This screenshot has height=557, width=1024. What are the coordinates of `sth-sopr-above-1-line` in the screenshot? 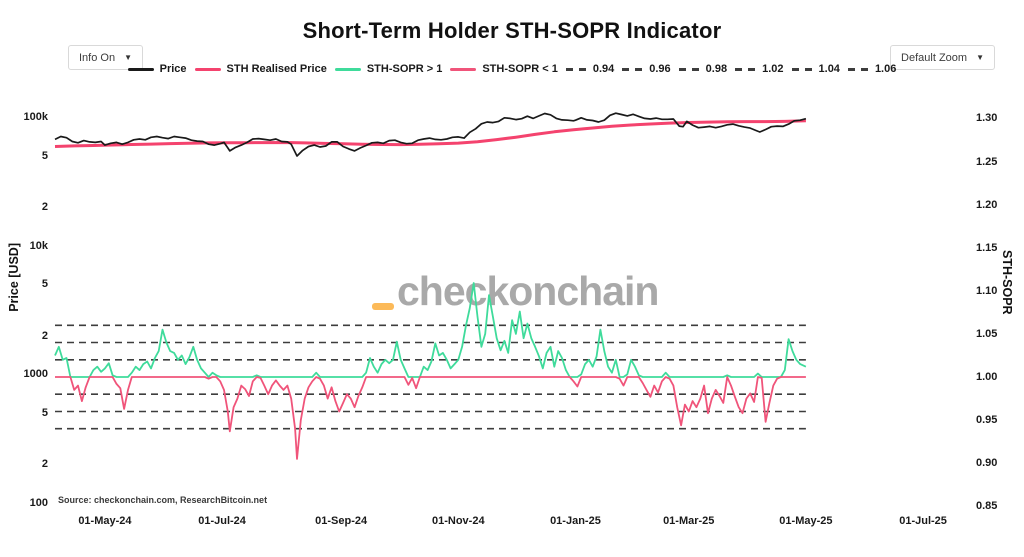 It's located at (430, 330).